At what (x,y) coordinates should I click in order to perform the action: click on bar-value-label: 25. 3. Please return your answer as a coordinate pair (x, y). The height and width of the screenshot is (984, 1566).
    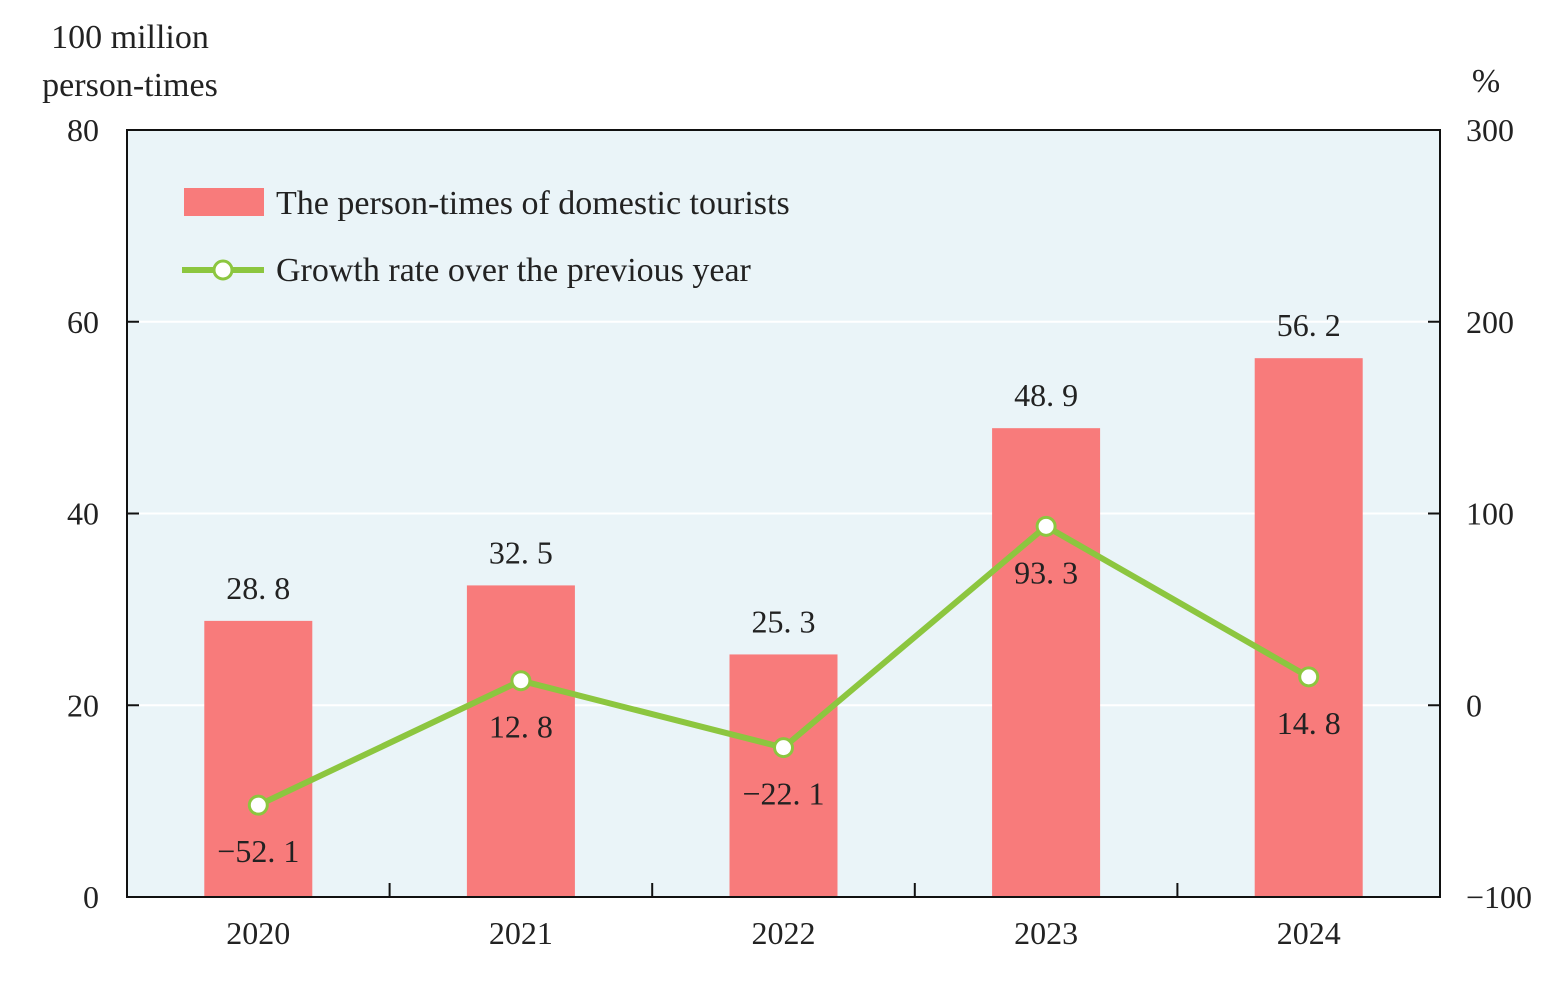
    Looking at the image, I should click on (784, 621).